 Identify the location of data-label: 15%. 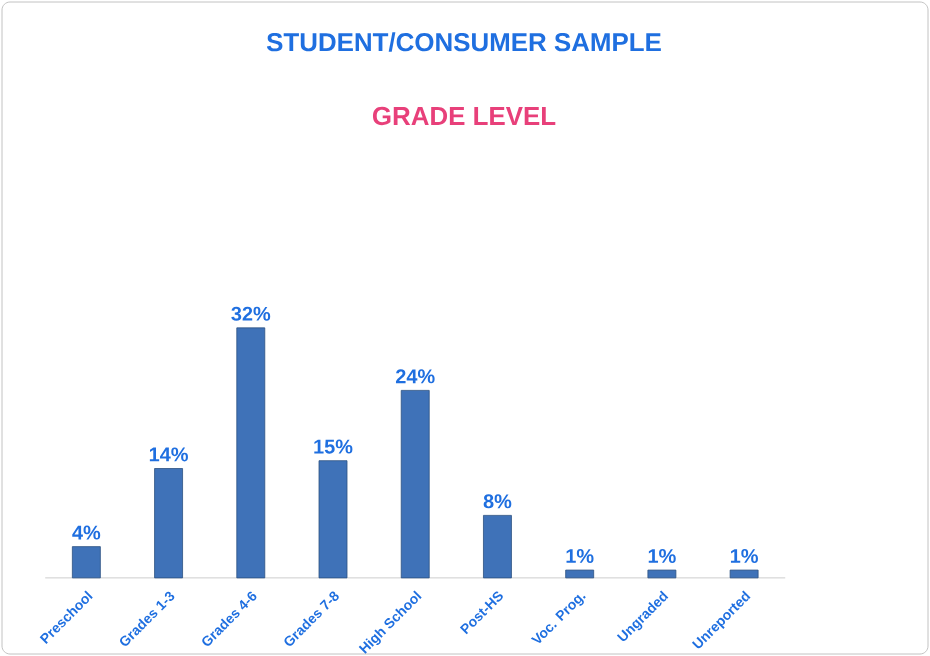
(333, 446).